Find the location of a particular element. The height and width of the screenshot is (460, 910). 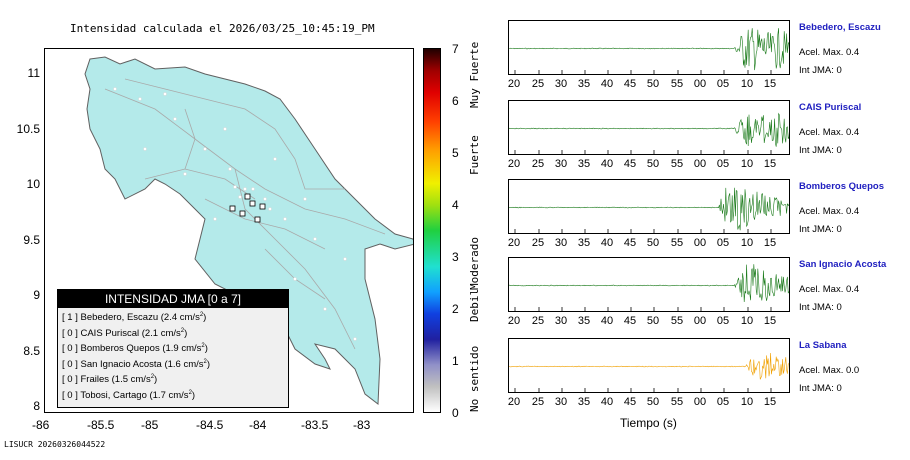

map-y-tick: 8.5 is located at coordinates (31, 351).